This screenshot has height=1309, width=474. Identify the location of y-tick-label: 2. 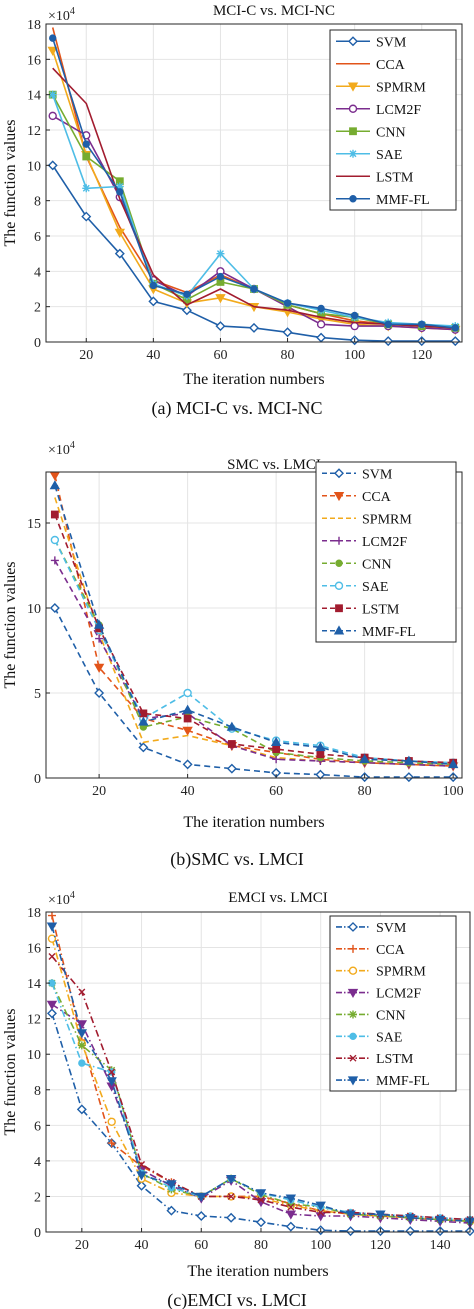
(37, 308).